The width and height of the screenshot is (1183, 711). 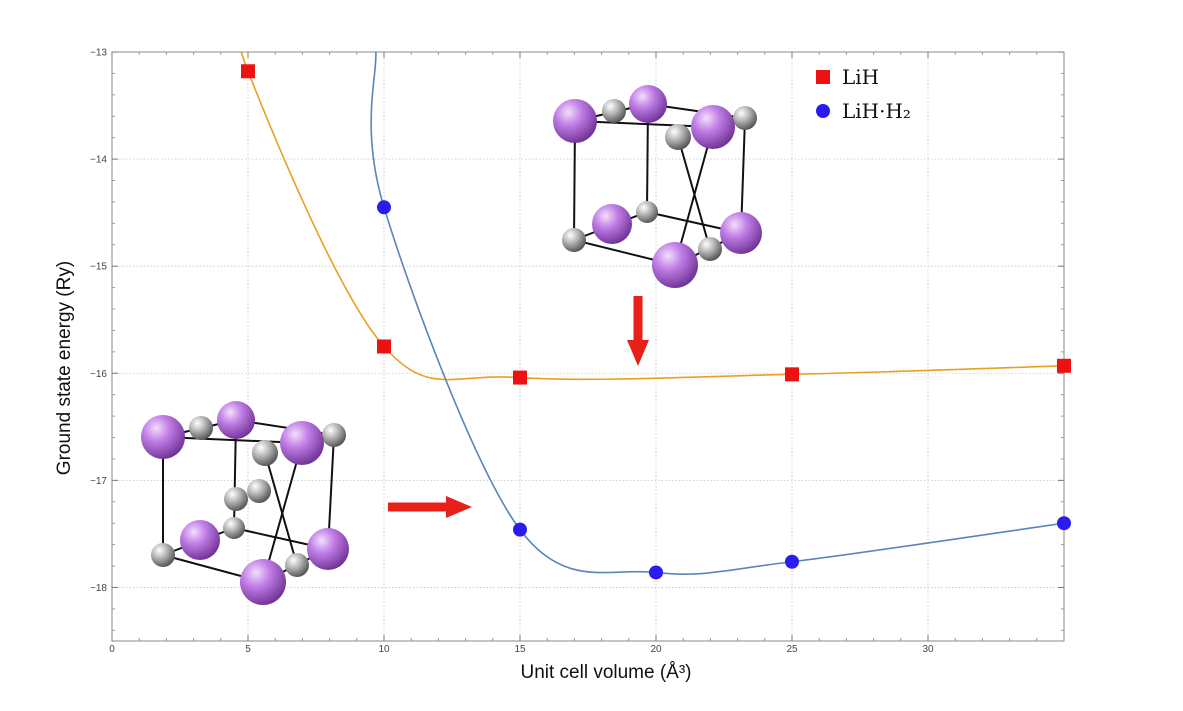 What do you see at coordinates (98, 481) in the screenshot?
I see `y-tick-label: −17` at bounding box center [98, 481].